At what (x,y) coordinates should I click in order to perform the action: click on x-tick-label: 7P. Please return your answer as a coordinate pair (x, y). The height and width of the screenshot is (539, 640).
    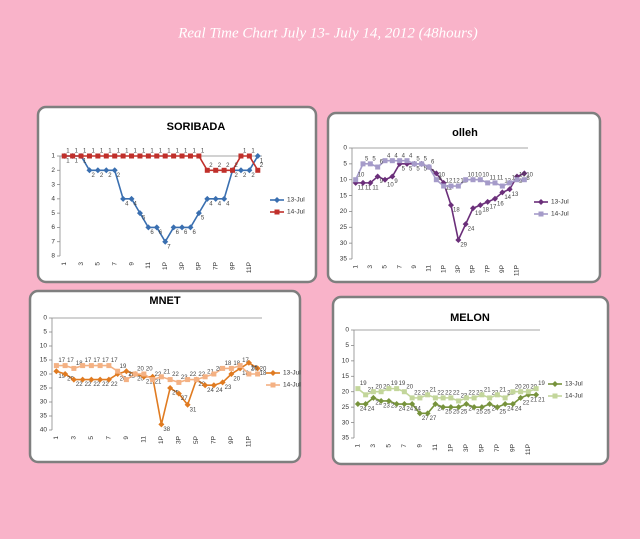
    Looking at the image, I should click on (497, 448).